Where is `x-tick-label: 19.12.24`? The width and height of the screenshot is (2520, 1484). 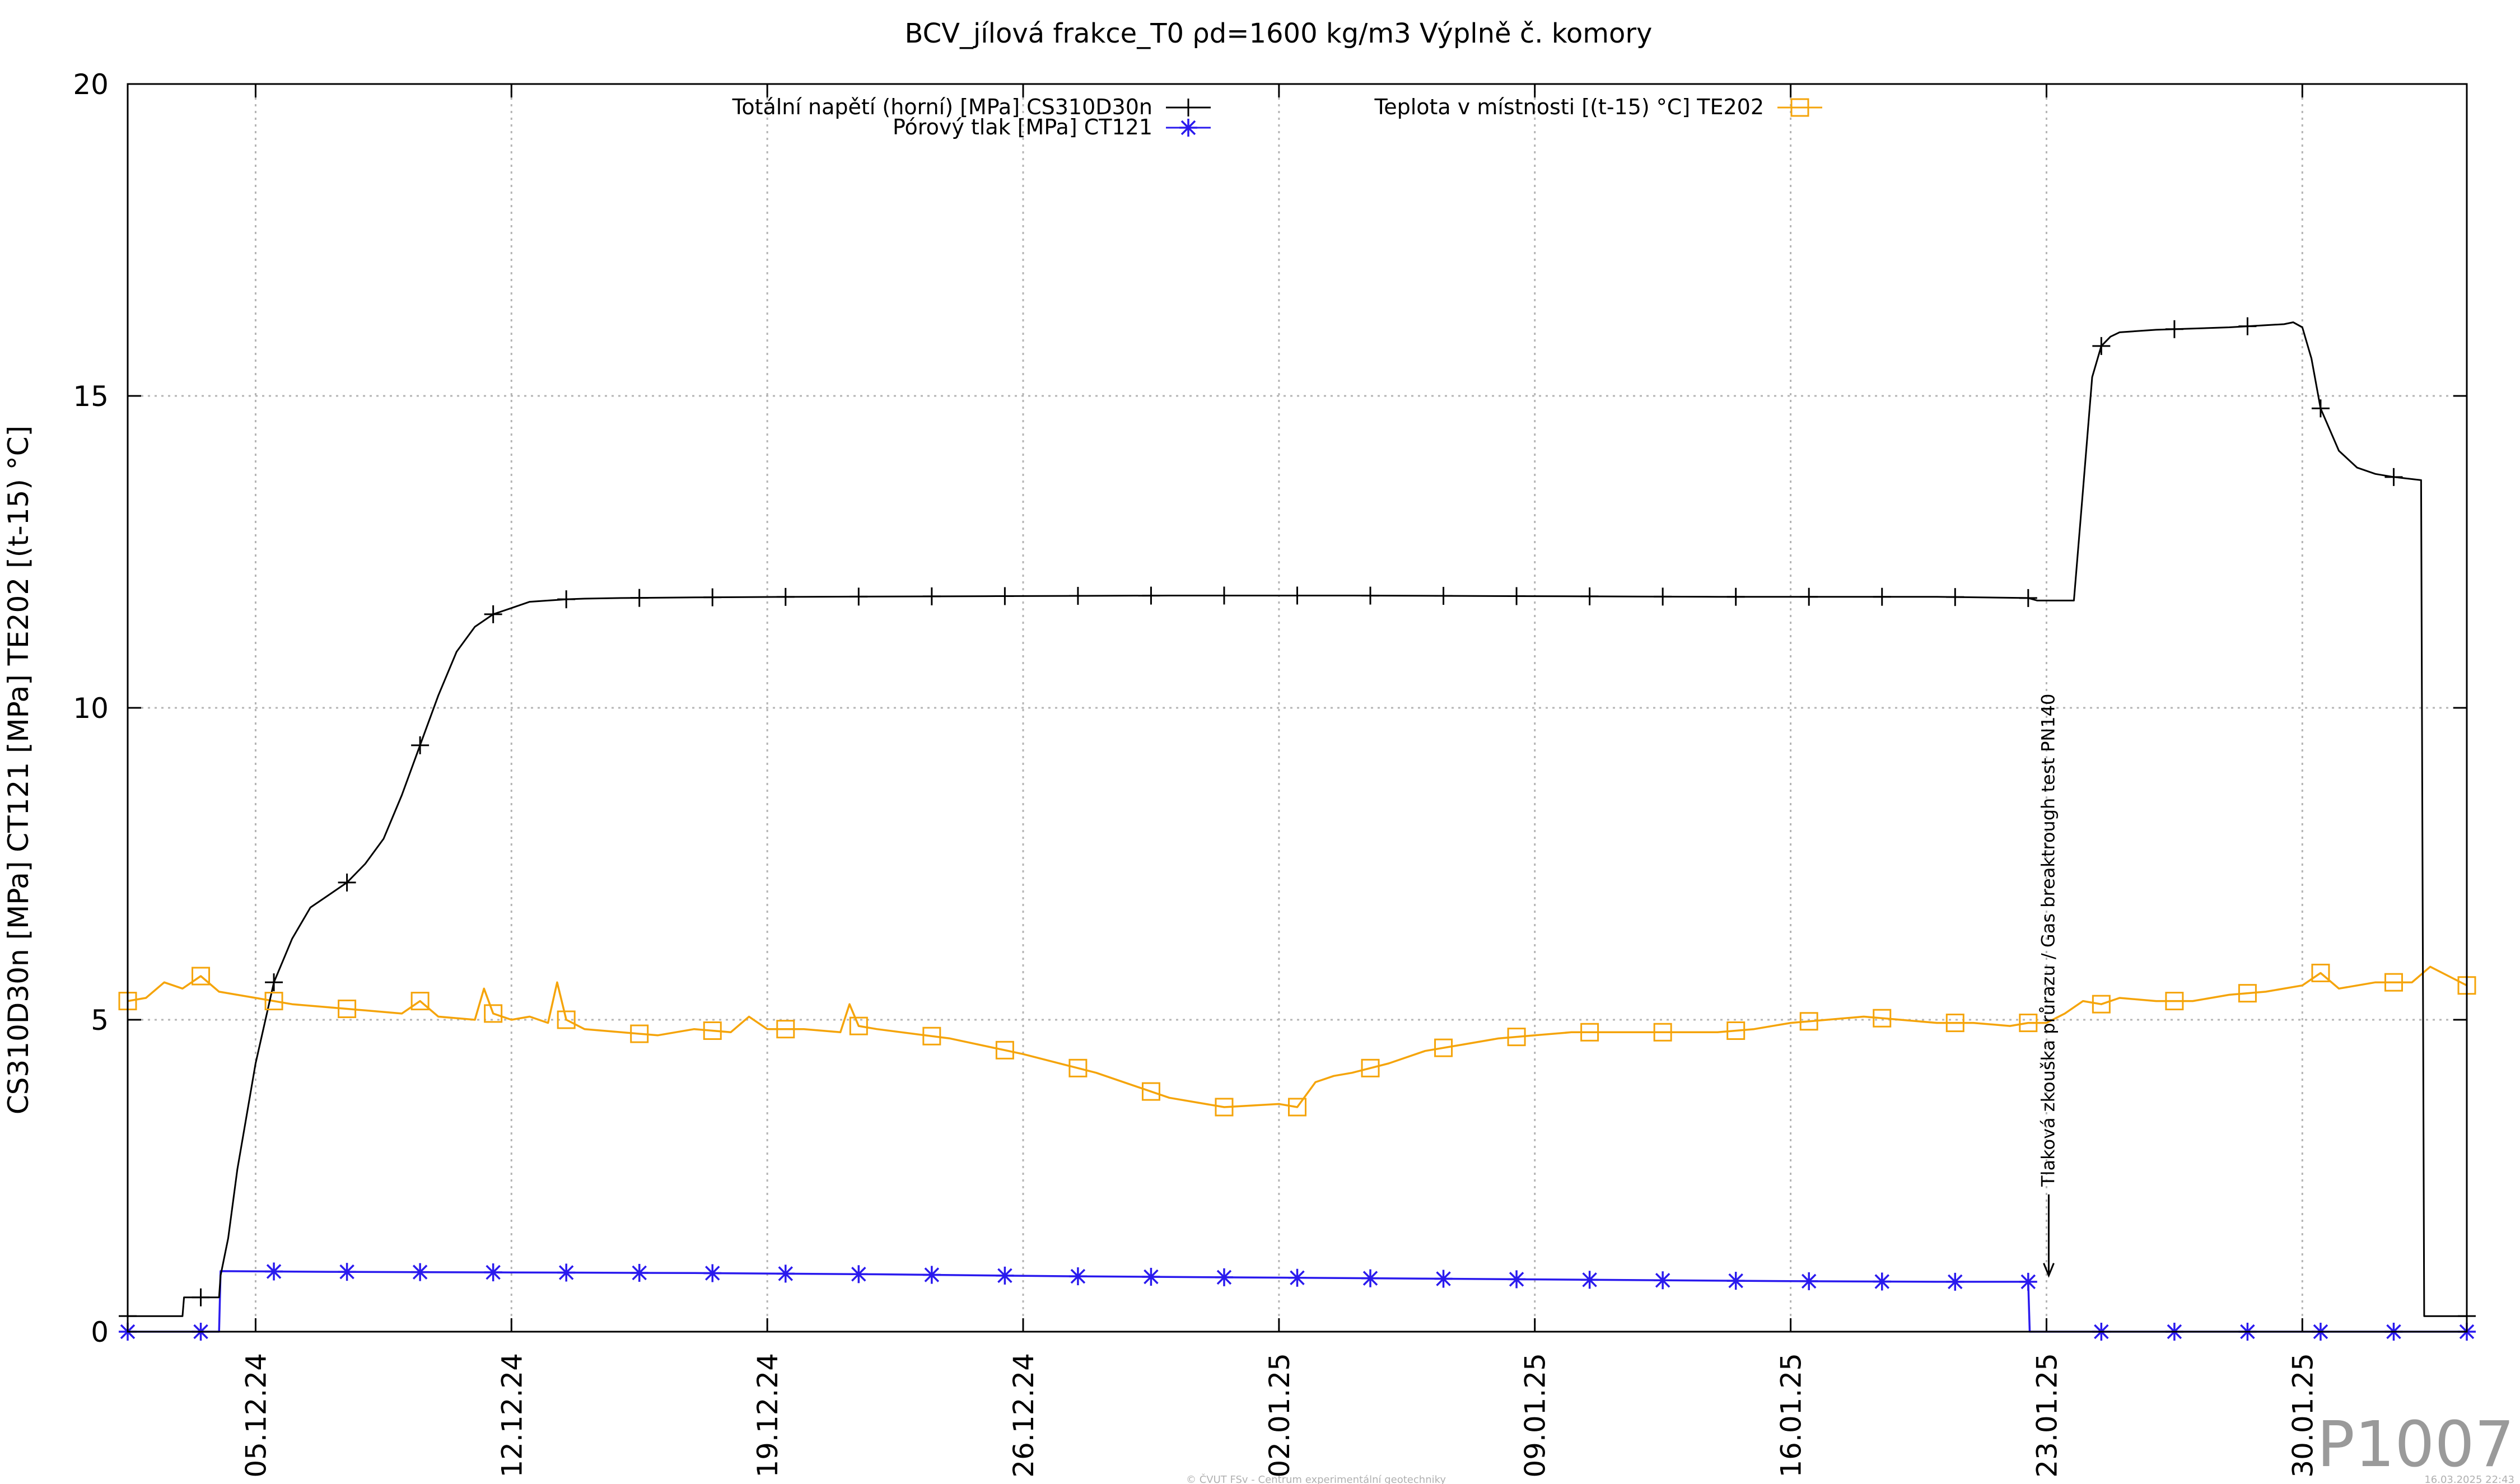 x-tick-label: 19.12.24 is located at coordinates (768, 1416).